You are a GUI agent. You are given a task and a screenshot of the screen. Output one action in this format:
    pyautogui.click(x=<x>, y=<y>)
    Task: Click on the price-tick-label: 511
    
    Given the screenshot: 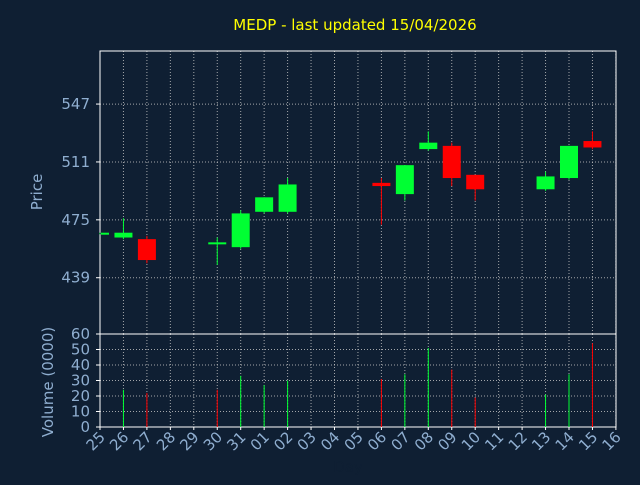 What is the action you would take?
    pyautogui.click(x=75, y=162)
    